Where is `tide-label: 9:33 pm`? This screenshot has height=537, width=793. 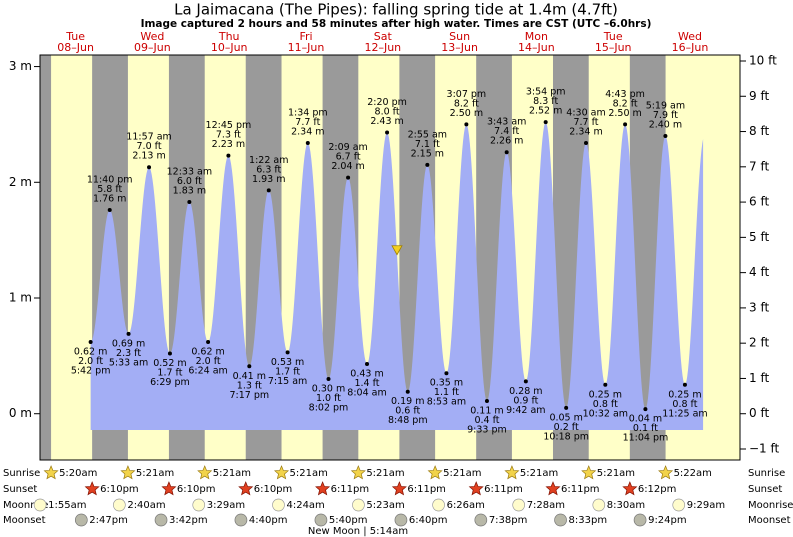
tide-label: 9:33 pm is located at coordinates (487, 429).